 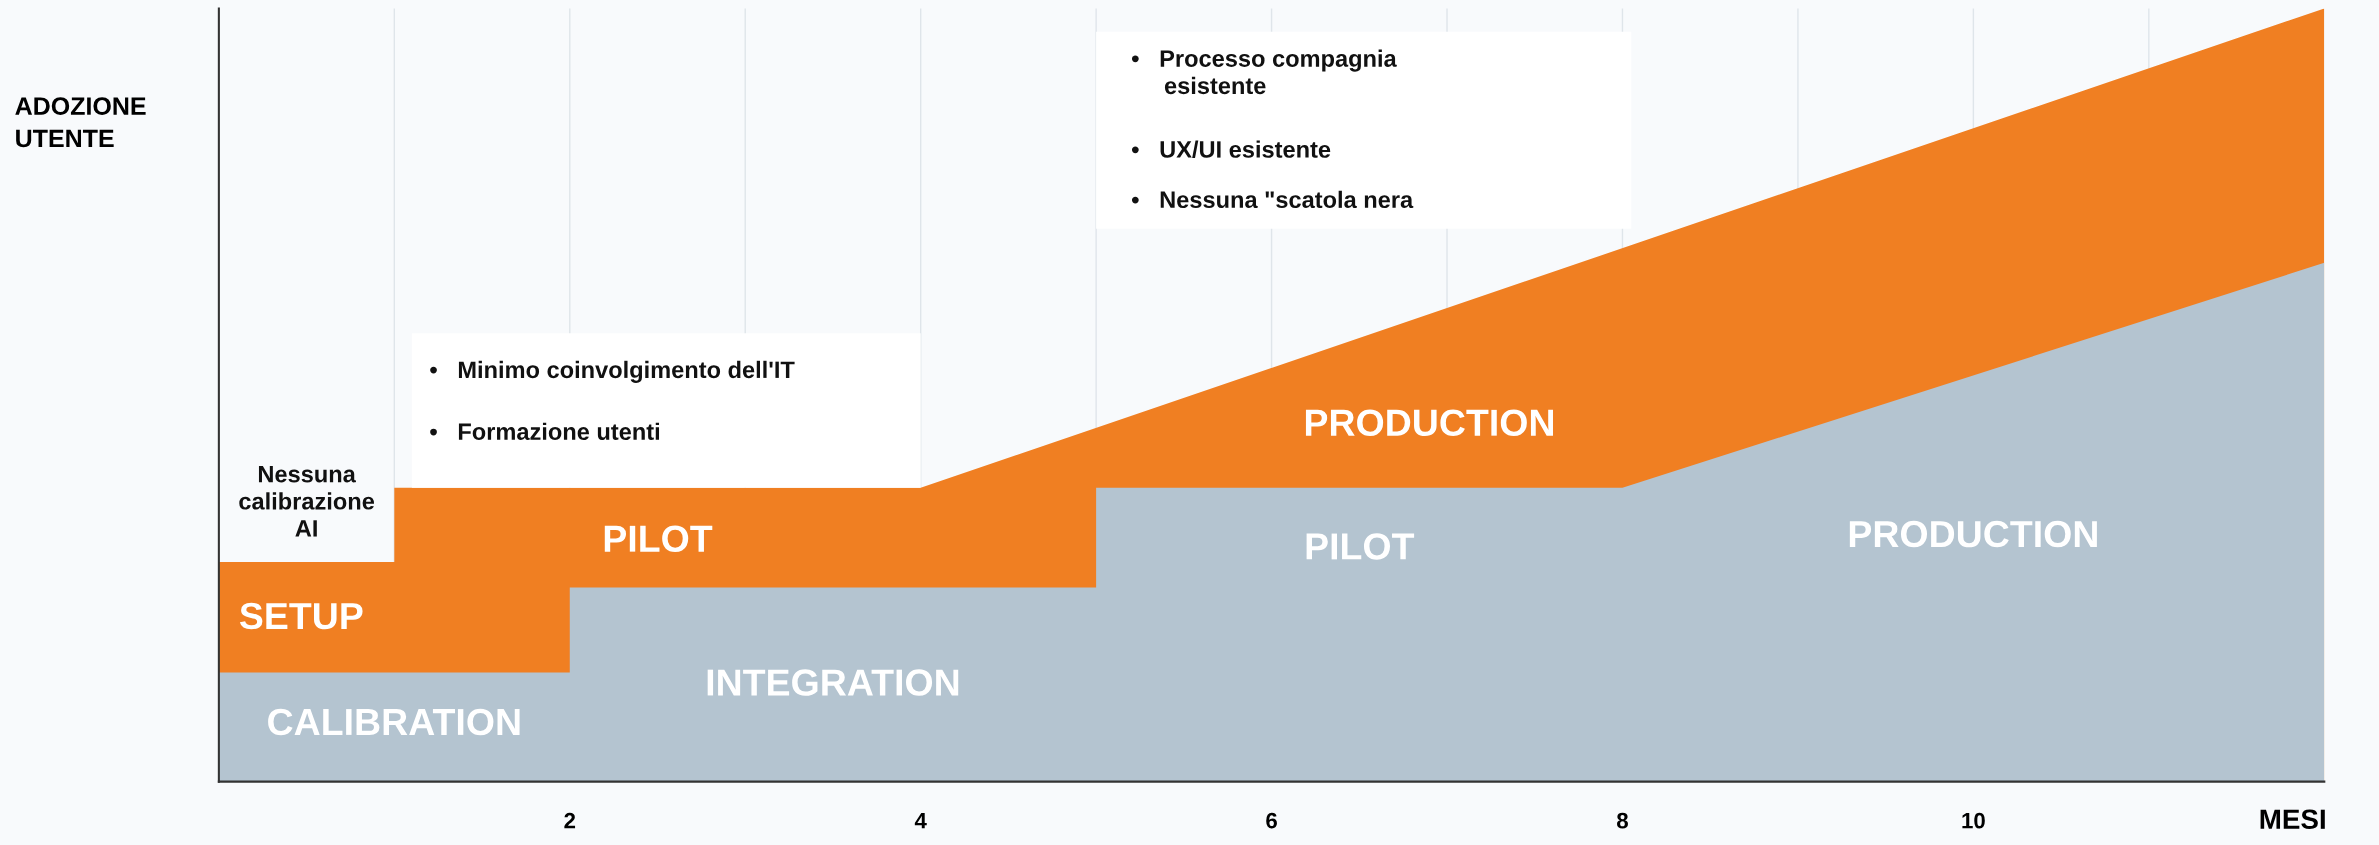 What do you see at coordinates (1271, 820) in the screenshot?
I see `x-tick-label: 6` at bounding box center [1271, 820].